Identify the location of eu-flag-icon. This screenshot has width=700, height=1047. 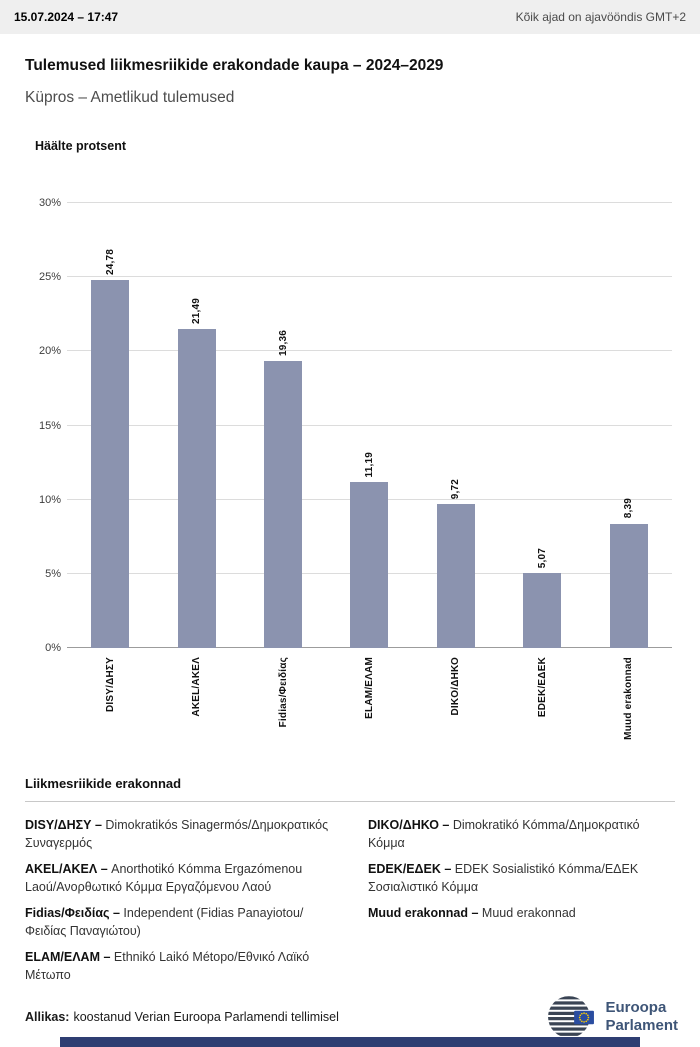
(584, 1017).